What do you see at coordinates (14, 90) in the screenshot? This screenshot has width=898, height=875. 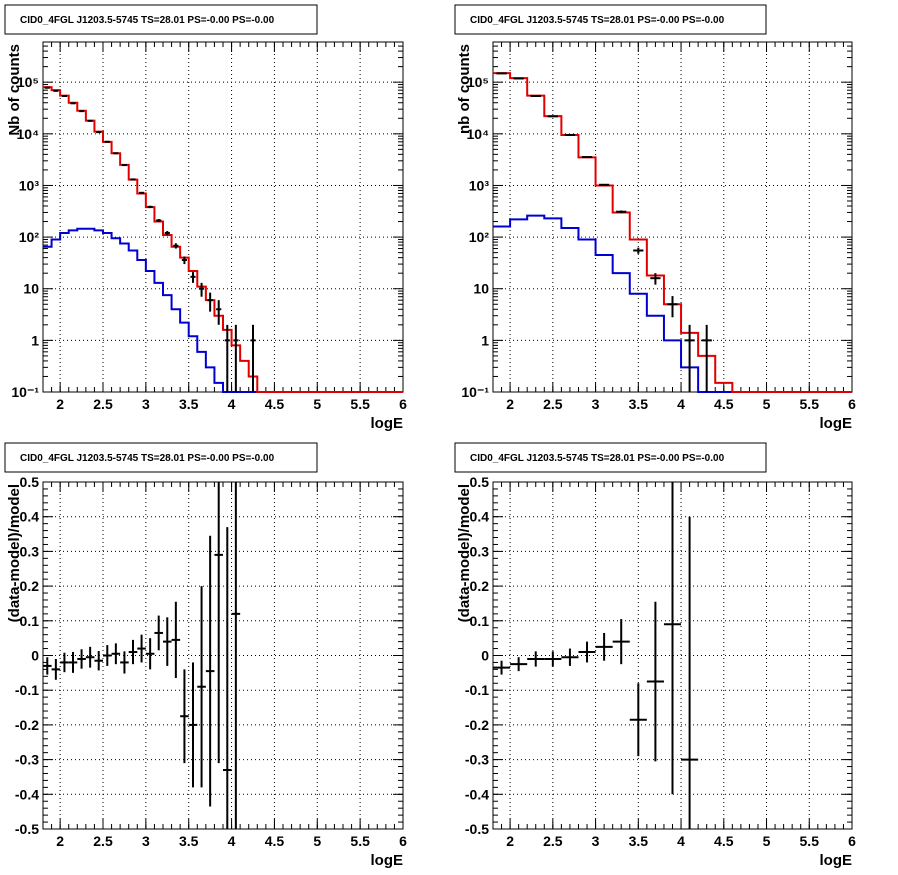 I see `y-axis-title: Nb of counts` at bounding box center [14, 90].